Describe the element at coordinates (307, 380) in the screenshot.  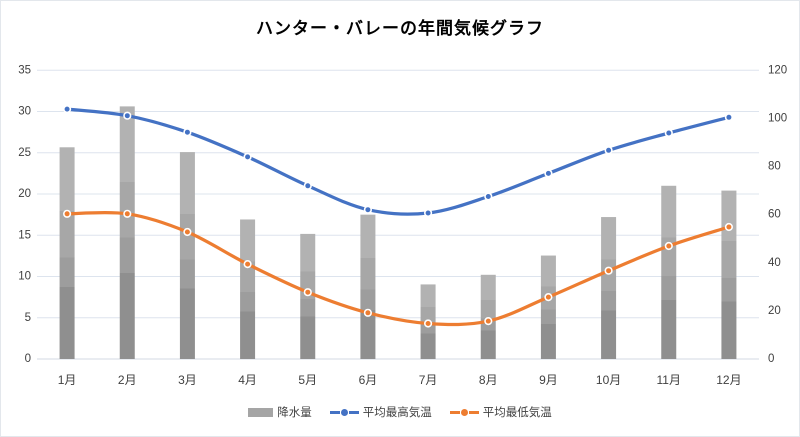
I see `x-axis-label: 5月` at that location.